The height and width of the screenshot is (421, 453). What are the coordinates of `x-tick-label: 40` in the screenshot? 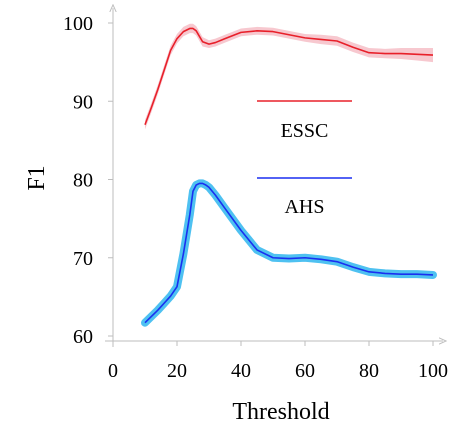 It's located at (241, 371).